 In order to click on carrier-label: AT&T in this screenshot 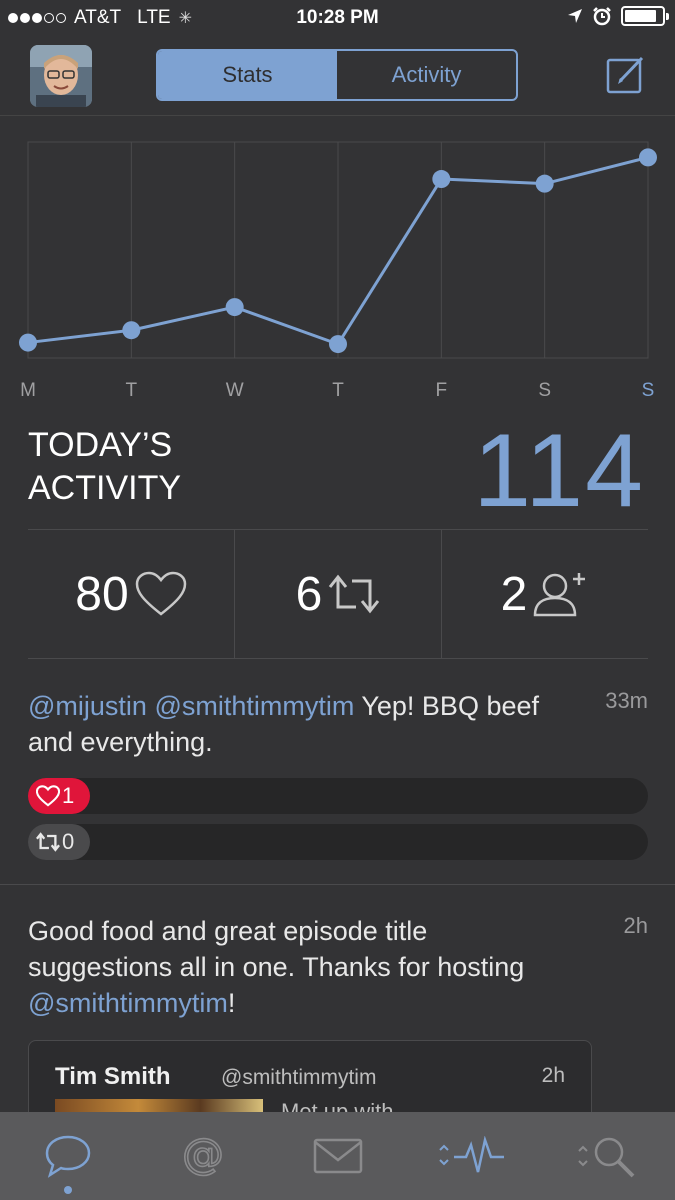, I will do `click(98, 17)`.